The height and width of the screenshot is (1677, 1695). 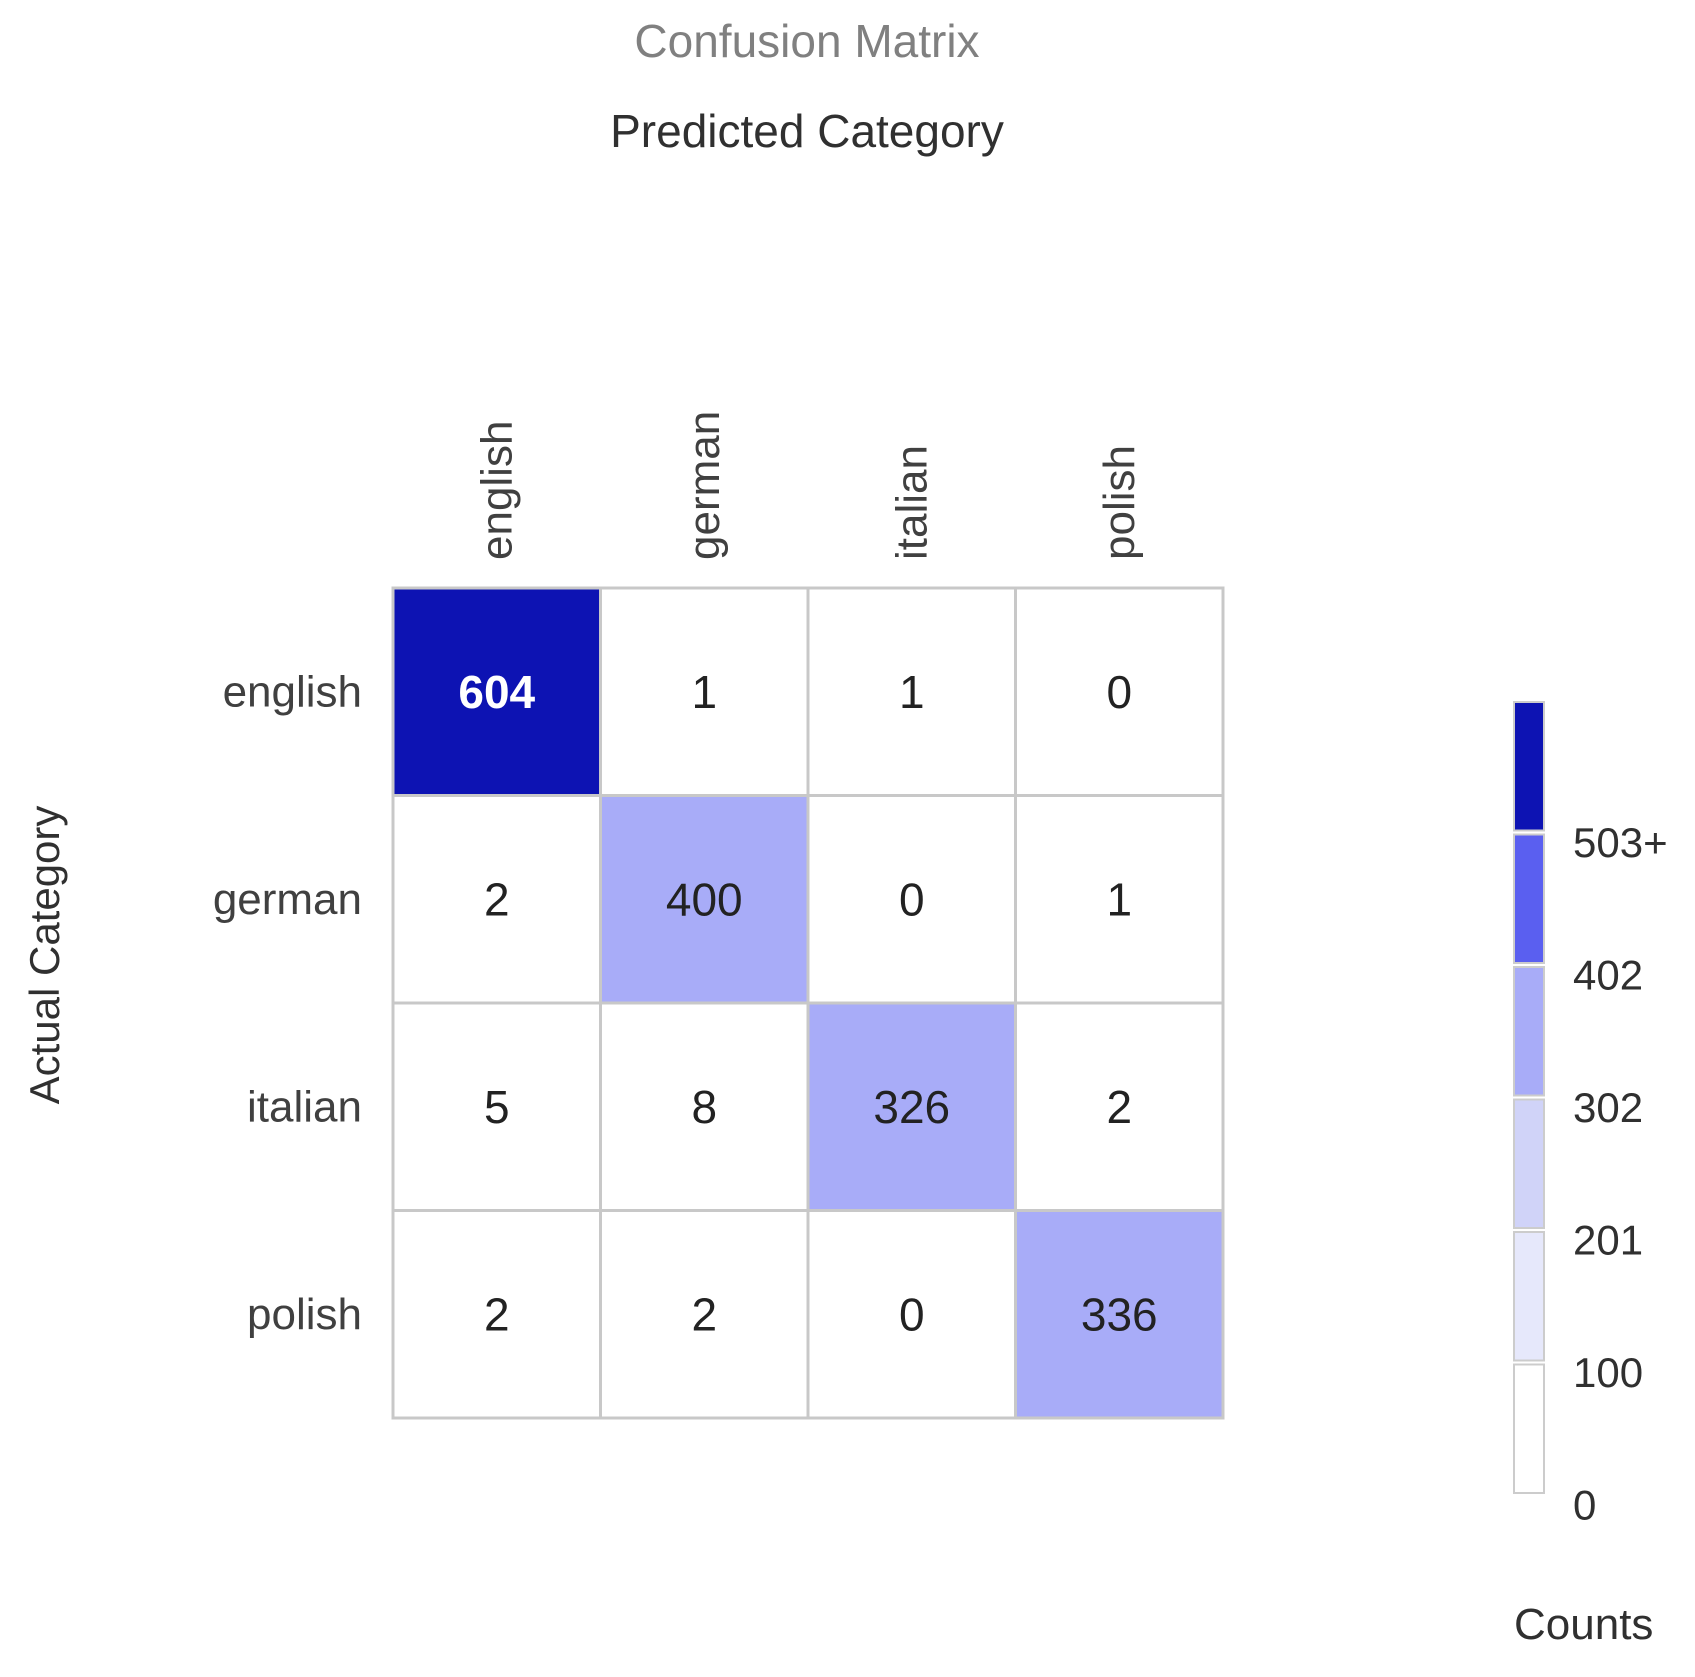 What do you see at coordinates (1620, 842) in the screenshot?
I see `colorbar-tick-label: 503+` at bounding box center [1620, 842].